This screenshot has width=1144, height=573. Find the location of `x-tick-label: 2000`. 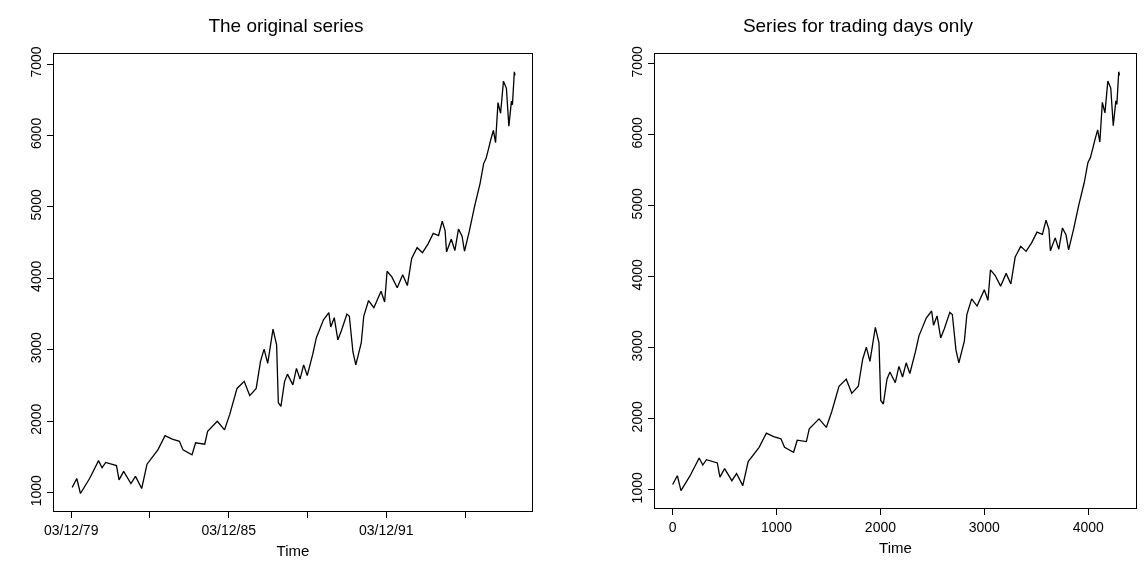

x-tick-label: 2000 is located at coordinates (880, 526).